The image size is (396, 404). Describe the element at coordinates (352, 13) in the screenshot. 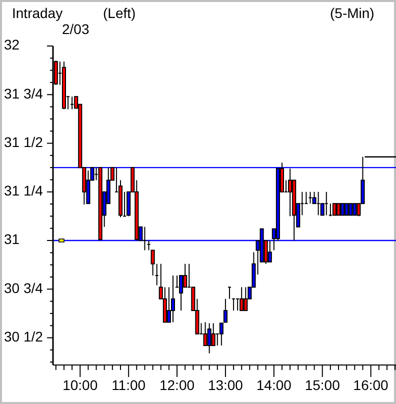

I see `text: (5-Min)` at that location.